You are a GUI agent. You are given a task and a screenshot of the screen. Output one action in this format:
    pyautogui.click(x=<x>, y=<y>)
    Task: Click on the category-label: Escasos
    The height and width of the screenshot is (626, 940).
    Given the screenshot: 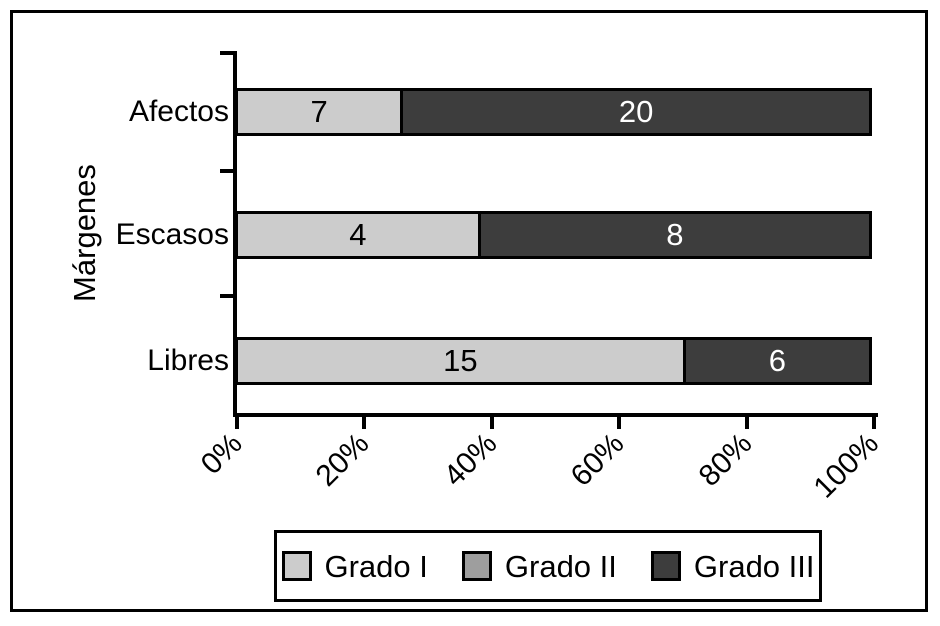 What is the action you would take?
    pyautogui.click(x=172, y=234)
    